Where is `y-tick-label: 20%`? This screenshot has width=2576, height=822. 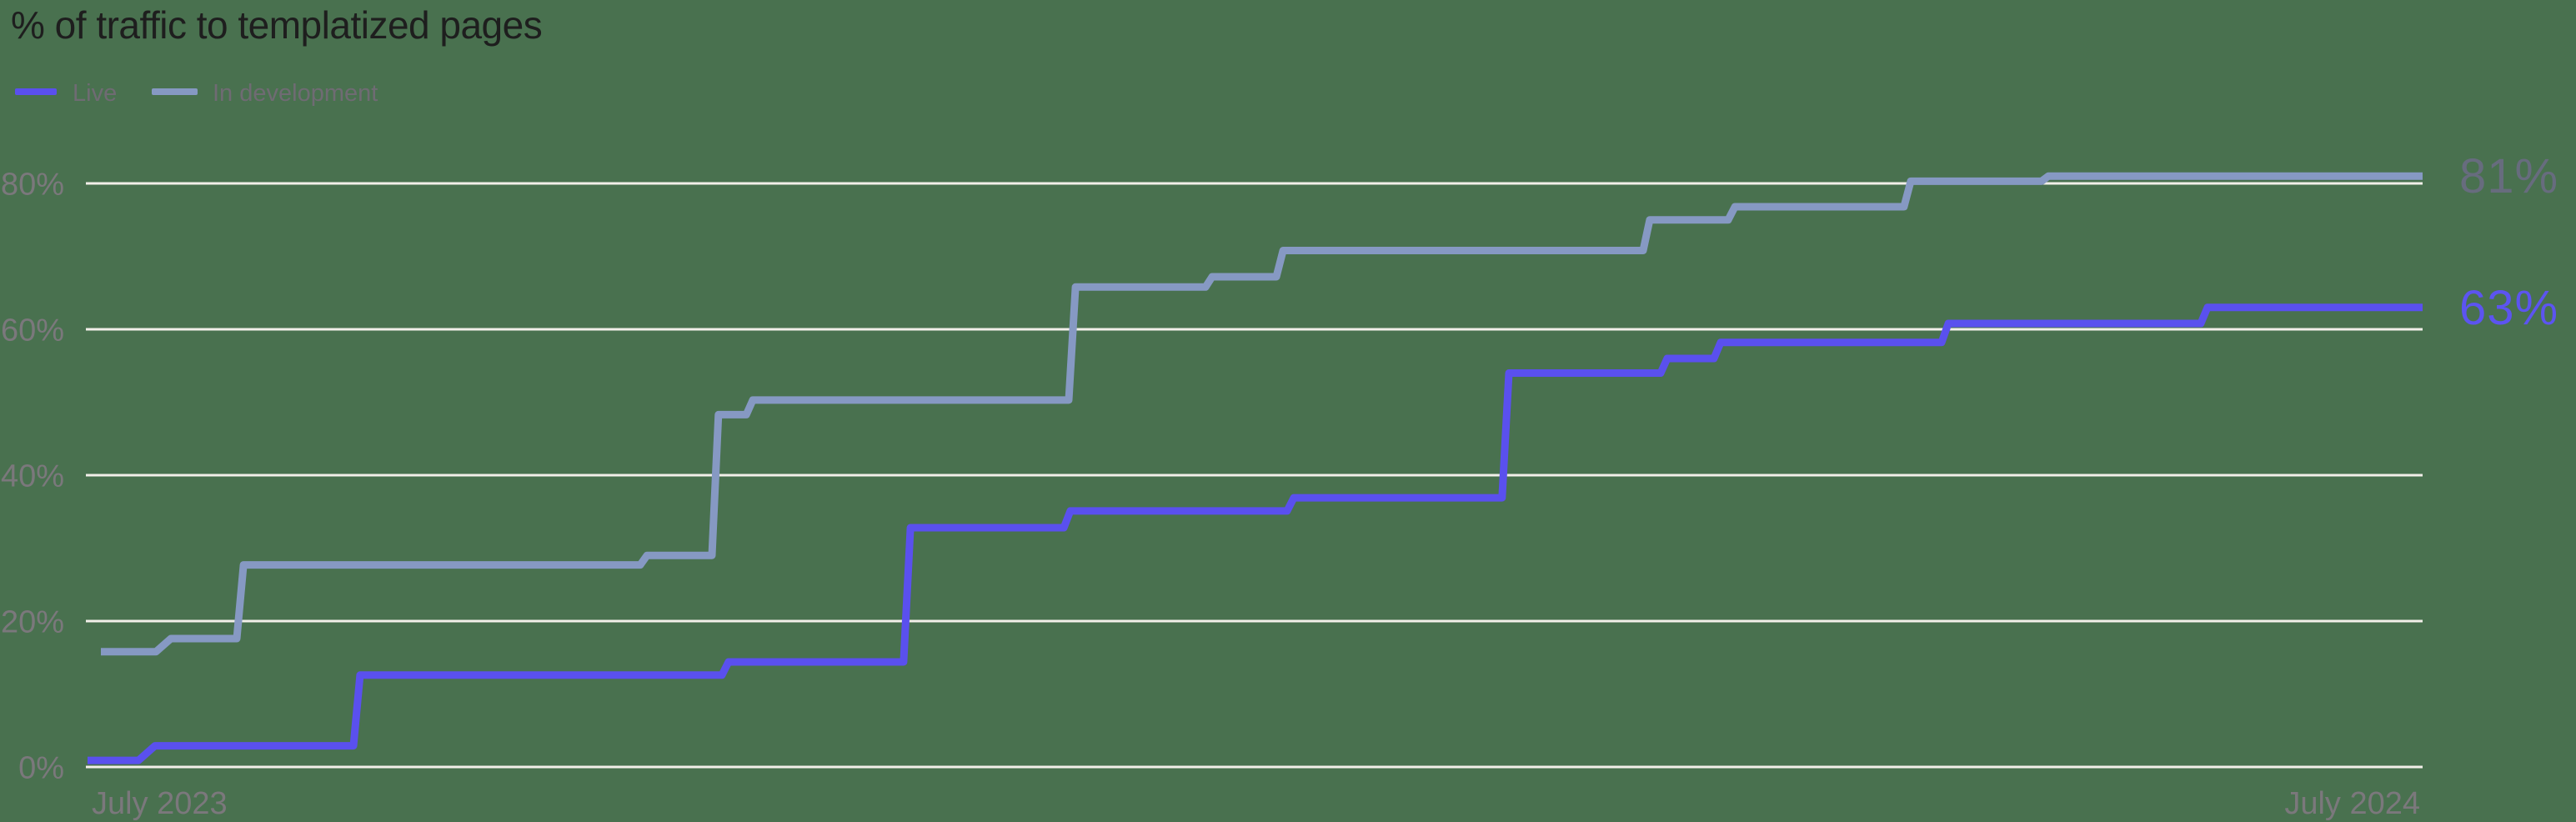 y-tick-label: 20% is located at coordinates (32, 622).